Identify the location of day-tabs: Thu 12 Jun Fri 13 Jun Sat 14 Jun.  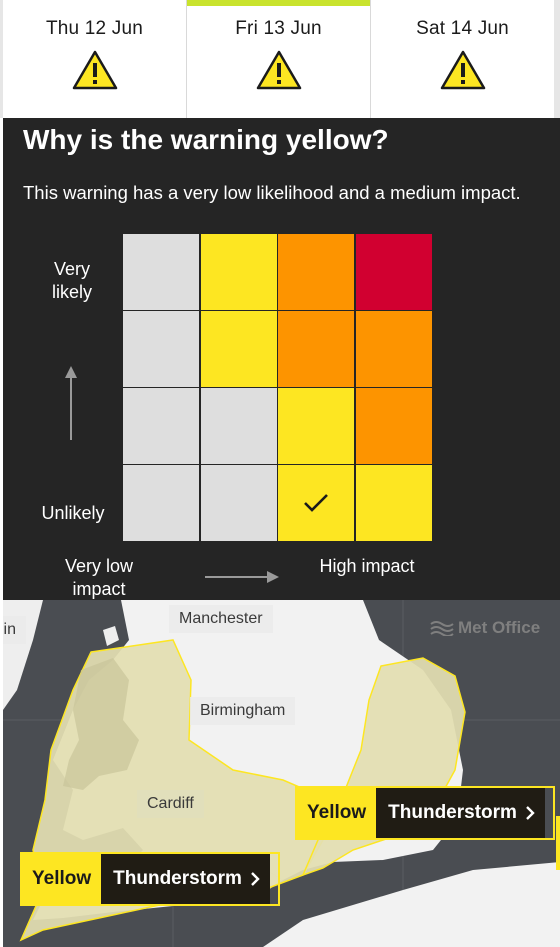
(280, 59).